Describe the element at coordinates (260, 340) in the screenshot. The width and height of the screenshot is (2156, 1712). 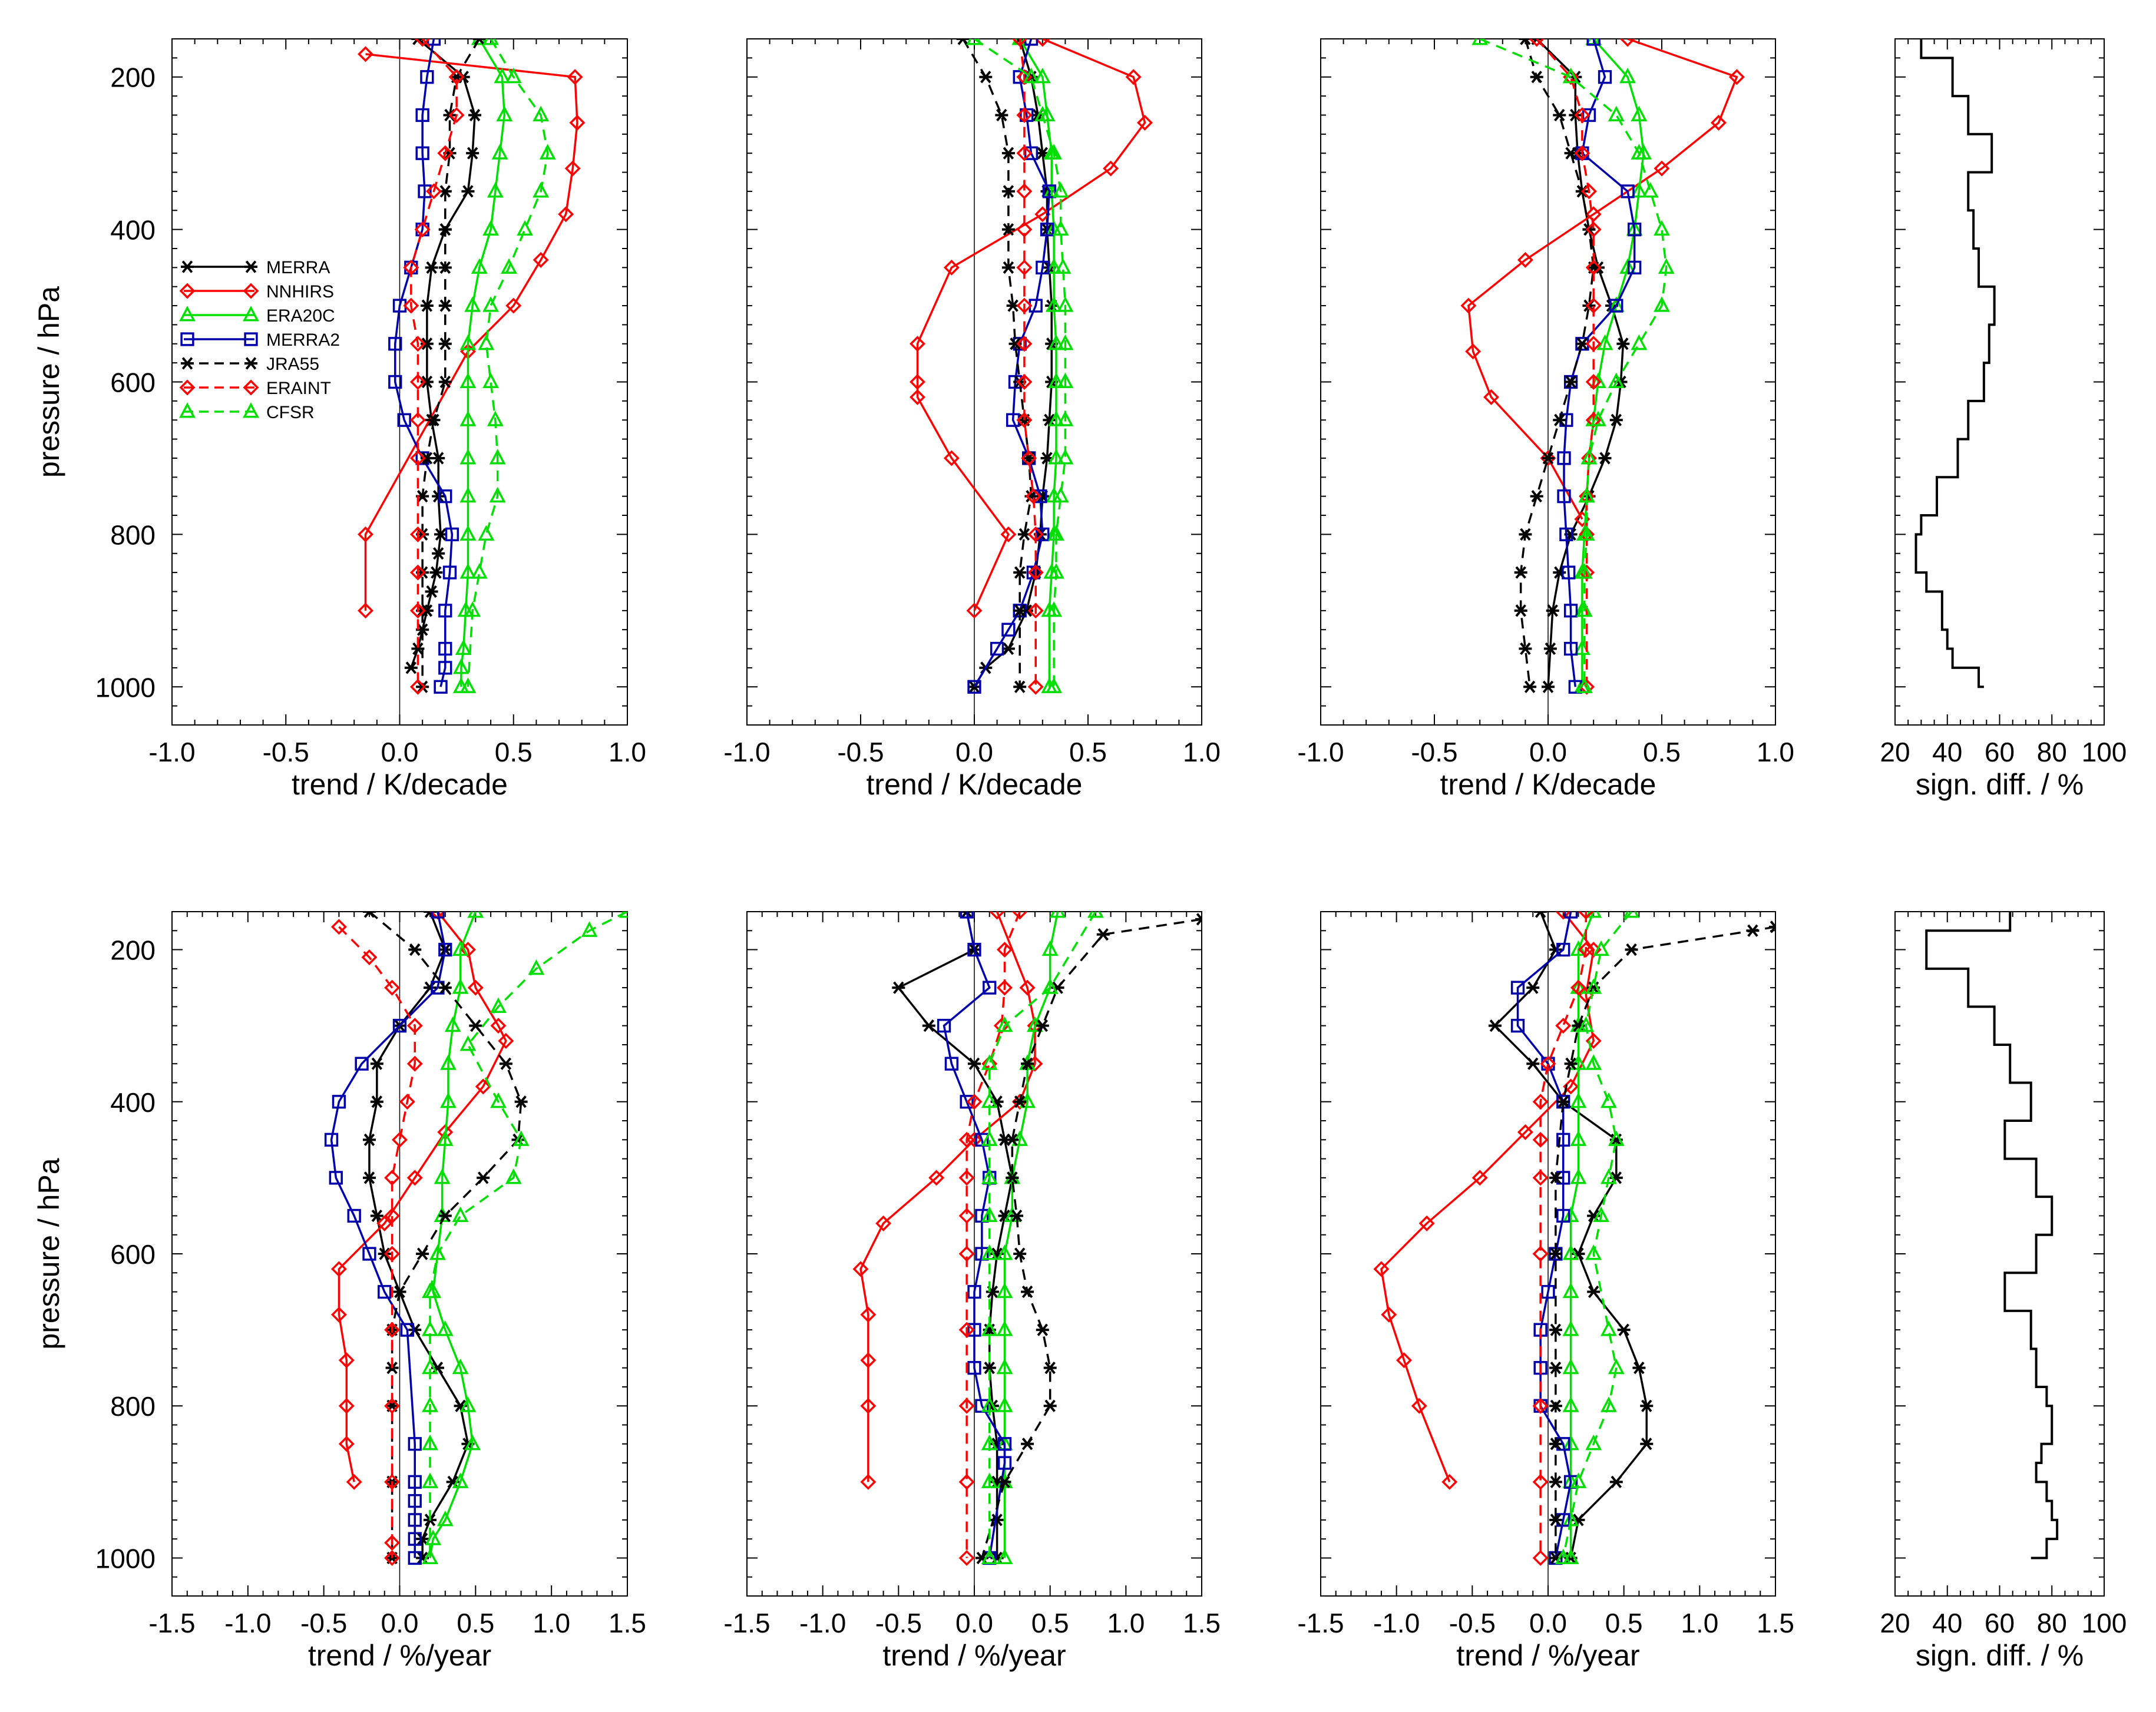
I see `legend-entry-merra2: MERRA2` at that location.